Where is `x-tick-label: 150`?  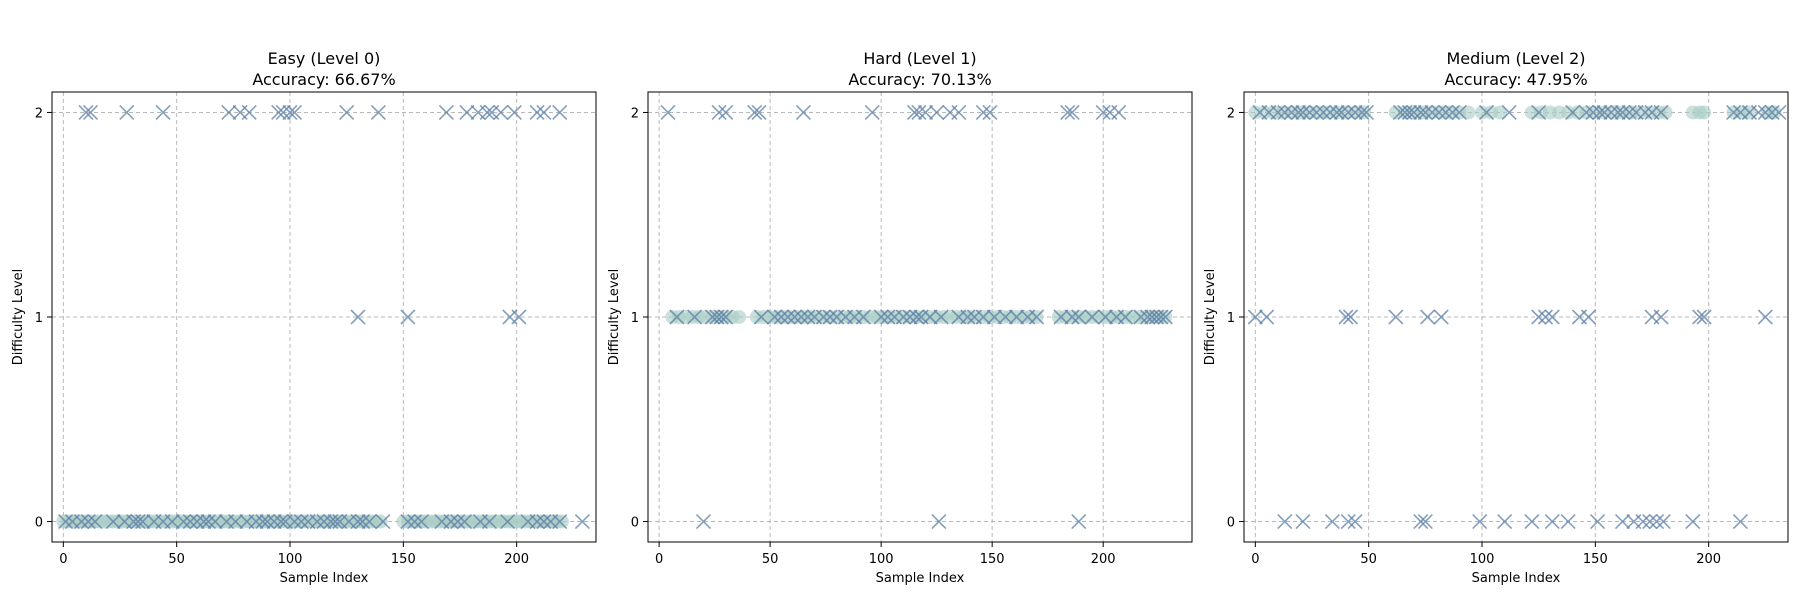 x-tick-label: 150 is located at coordinates (403, 559).